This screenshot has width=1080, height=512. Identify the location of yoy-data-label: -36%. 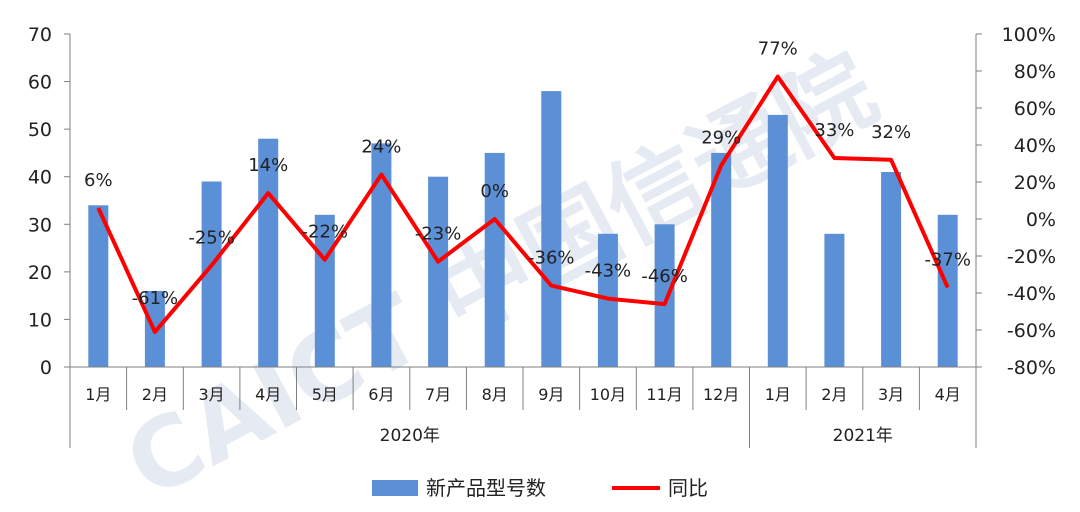
(551, 258).